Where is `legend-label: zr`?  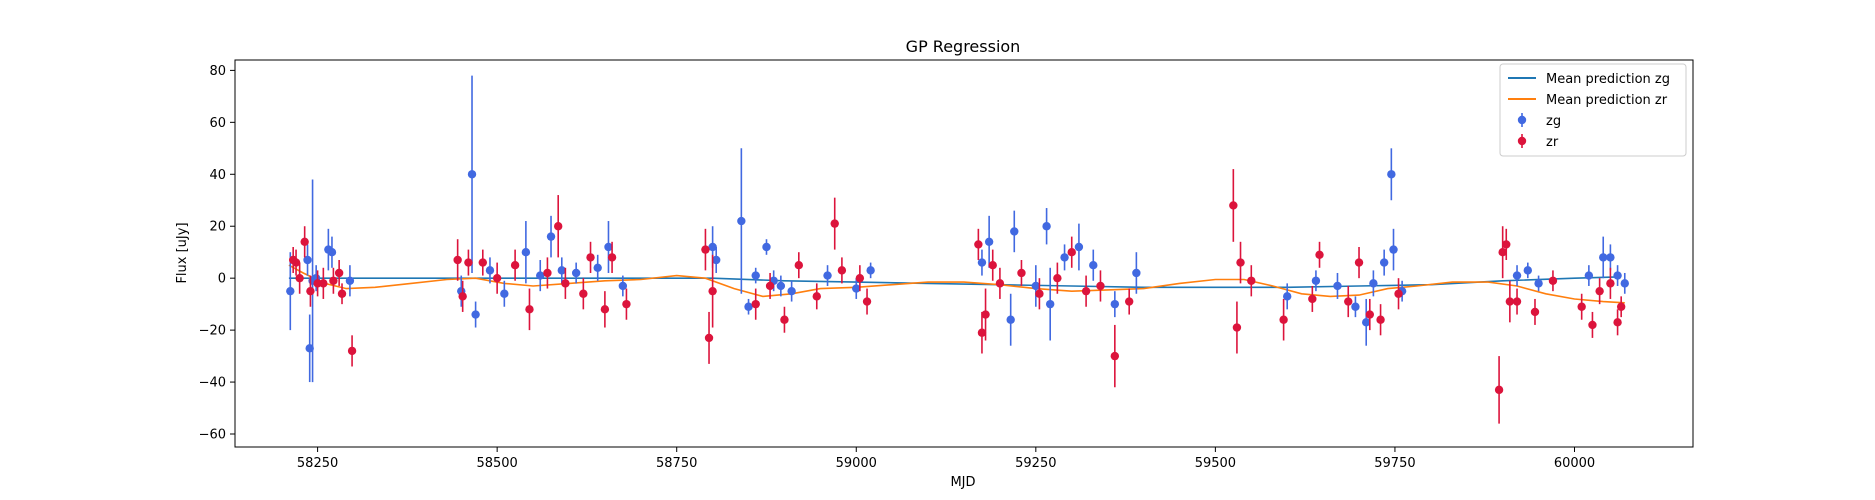
legend-label: zr is located at coordinates (1552, 142).